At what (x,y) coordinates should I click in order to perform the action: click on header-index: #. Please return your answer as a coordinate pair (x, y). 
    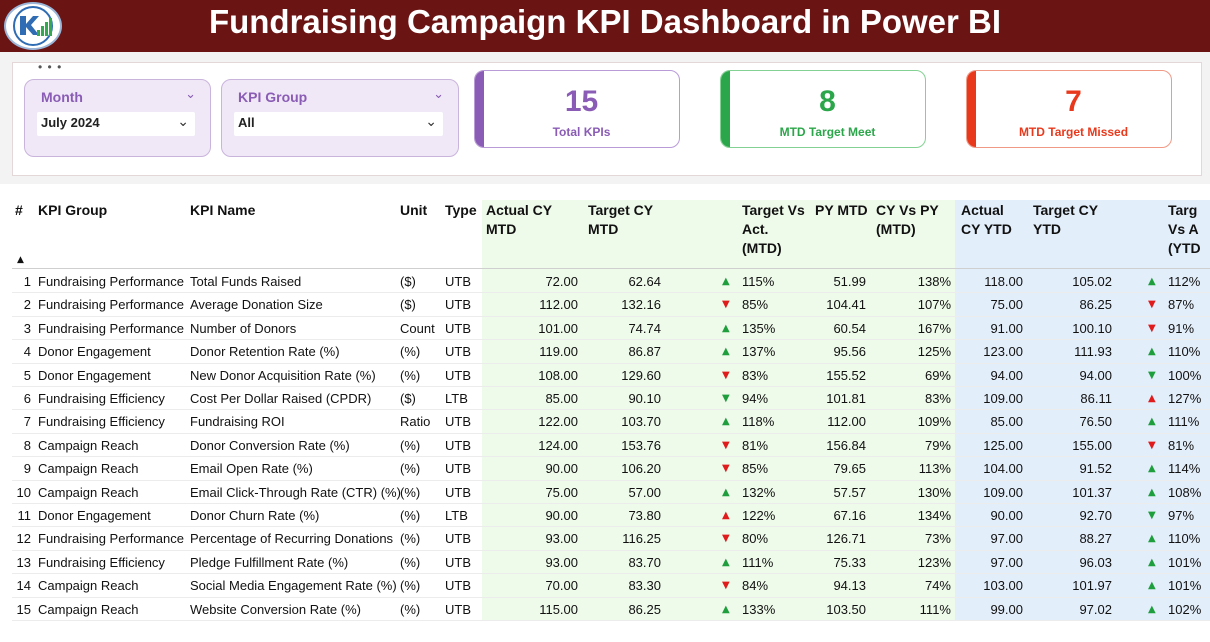
    Looking at the image, I should click on (19, 210).